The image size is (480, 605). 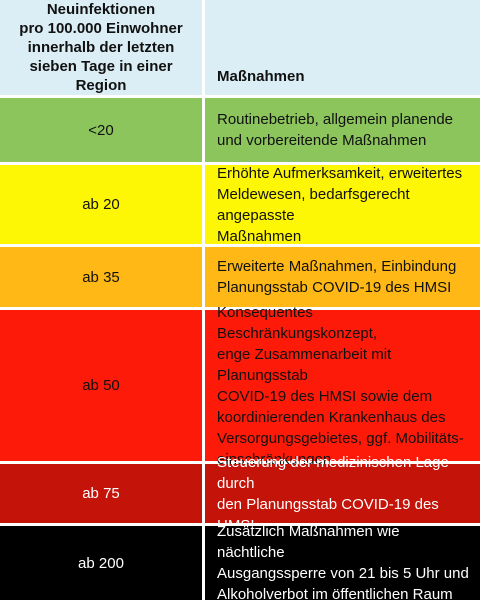 I want to click on threshold-cell: ab 50, so click(x=102, y=387).